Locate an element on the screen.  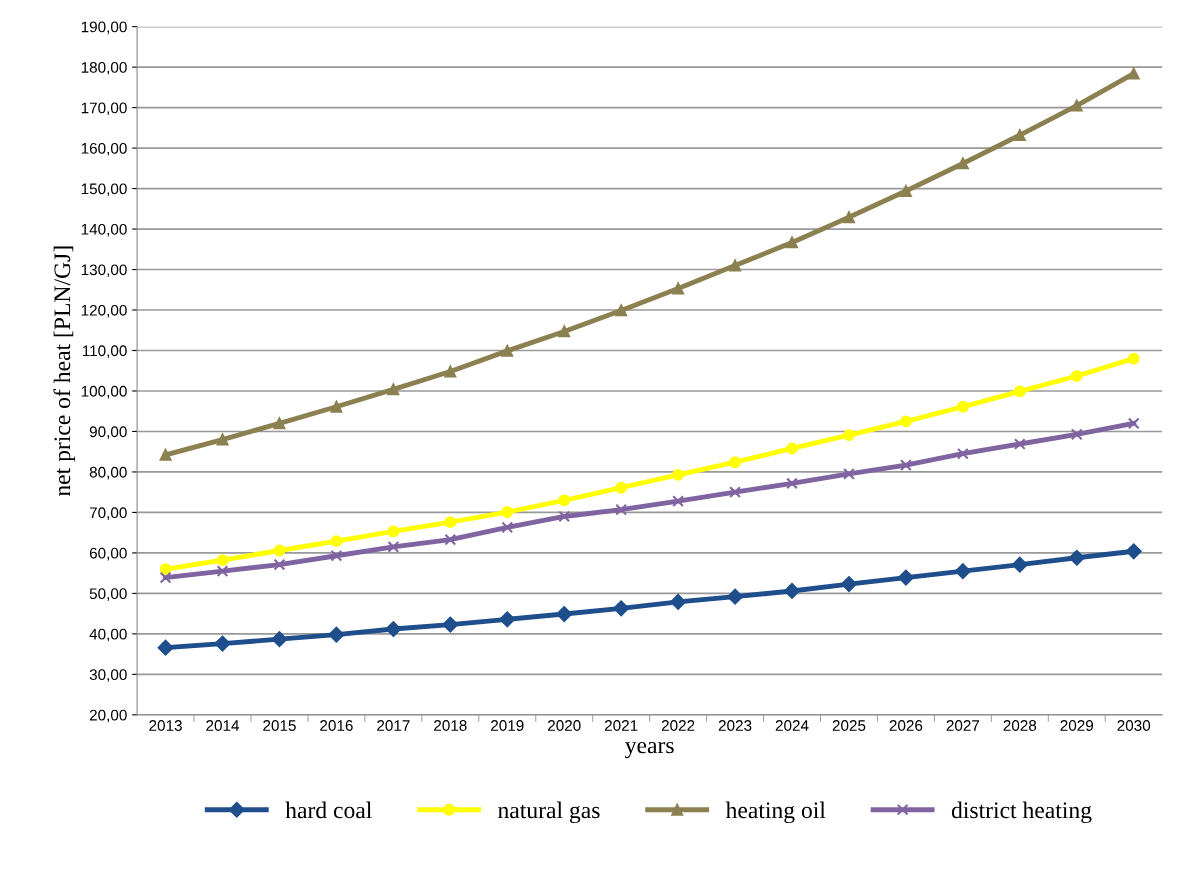
y-axis-title: net price of heat [PLN/GJ] is located at coordinates (64, 371).